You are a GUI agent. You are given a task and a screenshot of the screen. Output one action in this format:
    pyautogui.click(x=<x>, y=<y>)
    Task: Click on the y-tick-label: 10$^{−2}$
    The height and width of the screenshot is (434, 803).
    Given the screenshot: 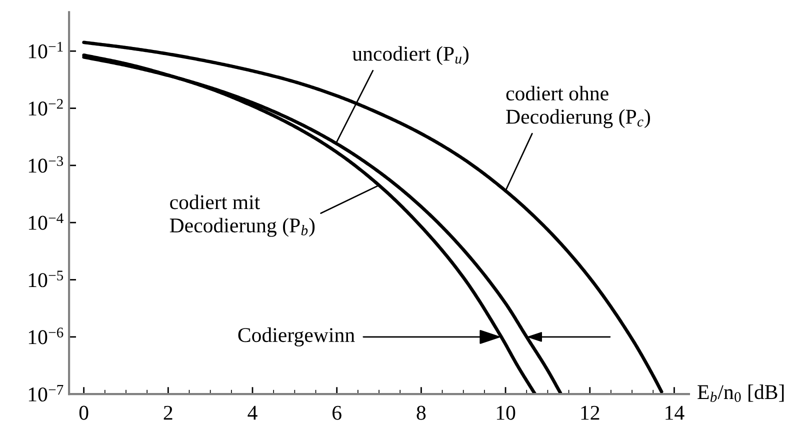 What is the action you would take?
    pyautogui.click(x=45, y=107)
    